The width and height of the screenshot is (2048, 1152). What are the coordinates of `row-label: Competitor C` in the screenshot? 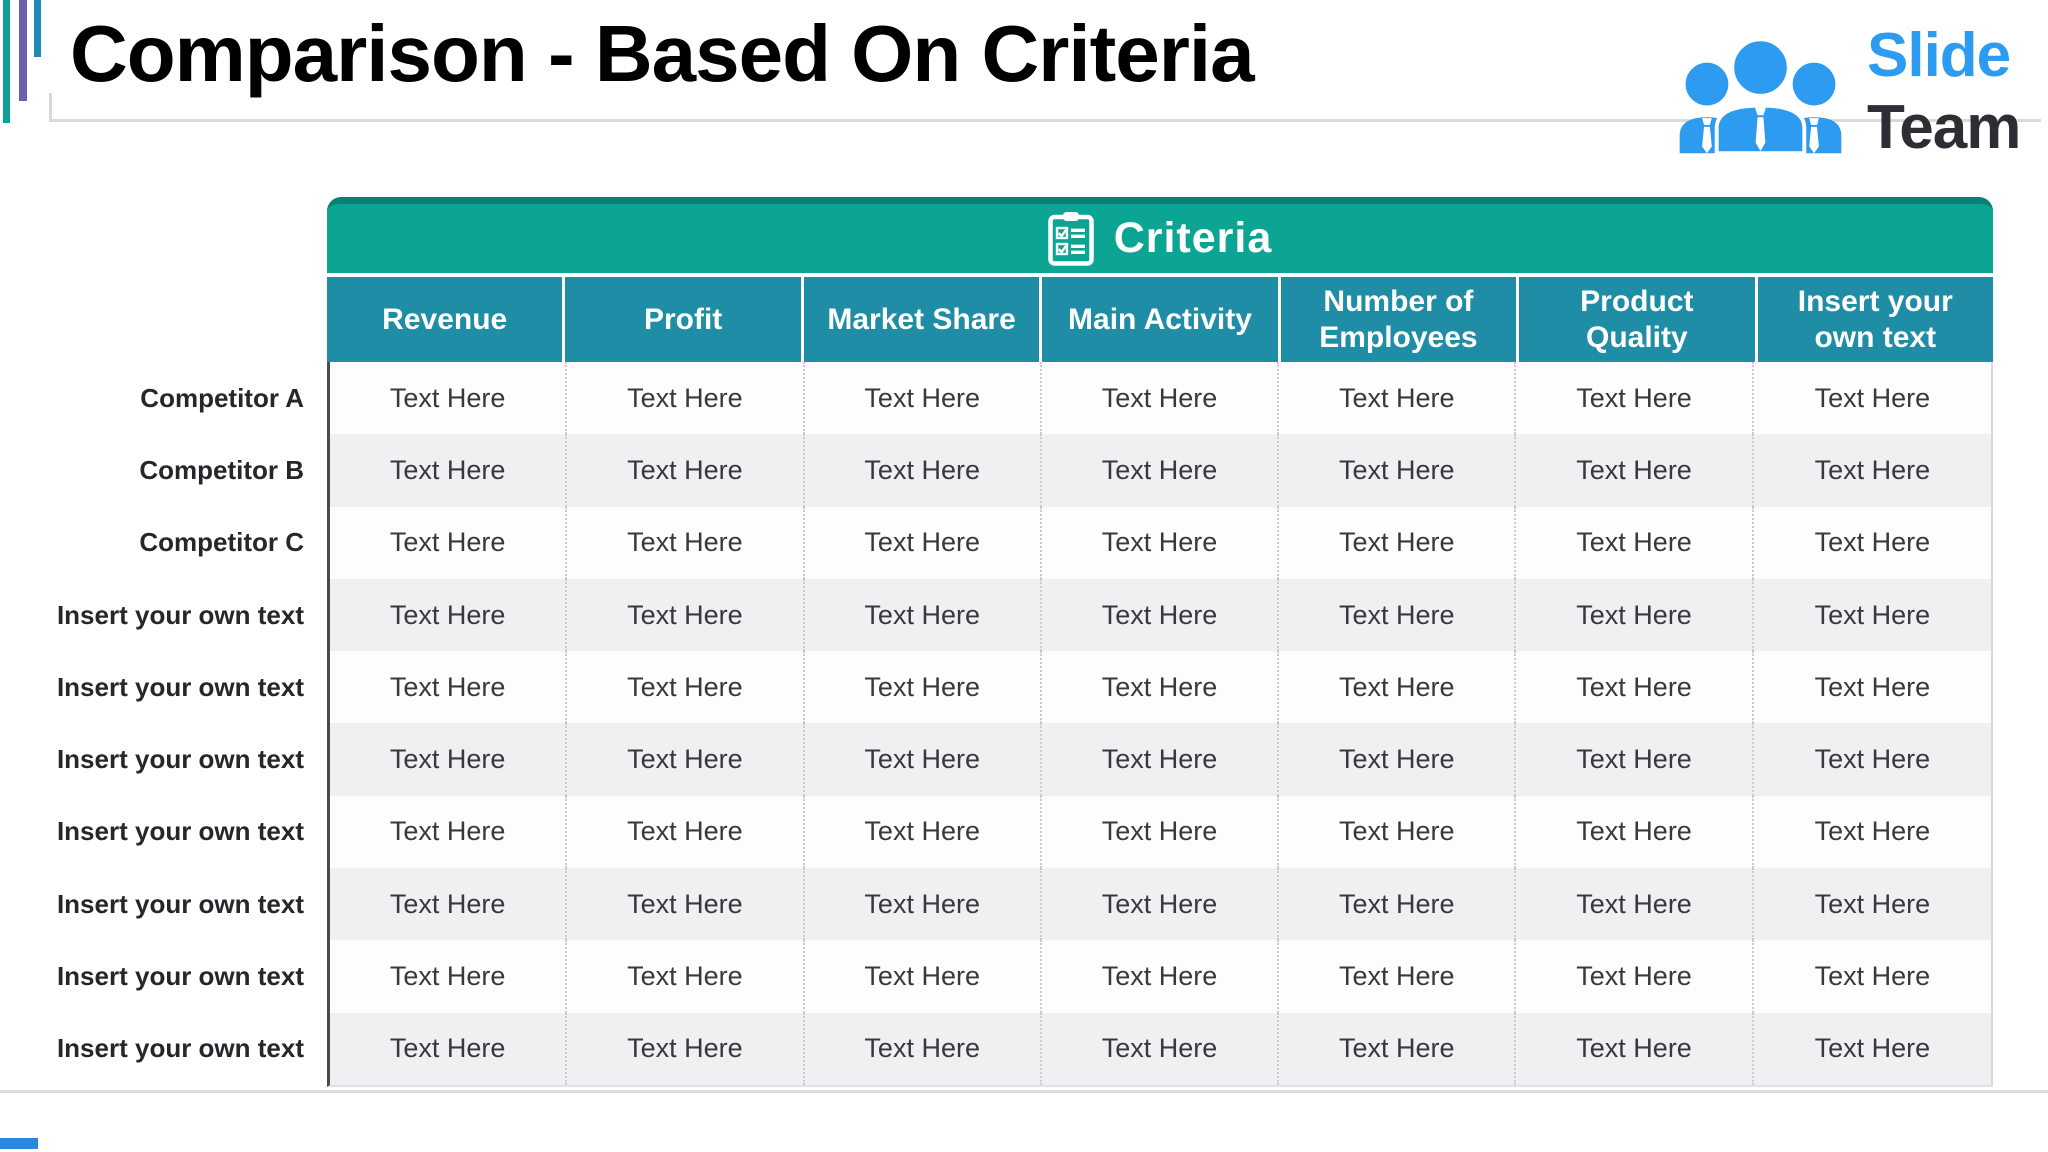 It's located at (221, 542).